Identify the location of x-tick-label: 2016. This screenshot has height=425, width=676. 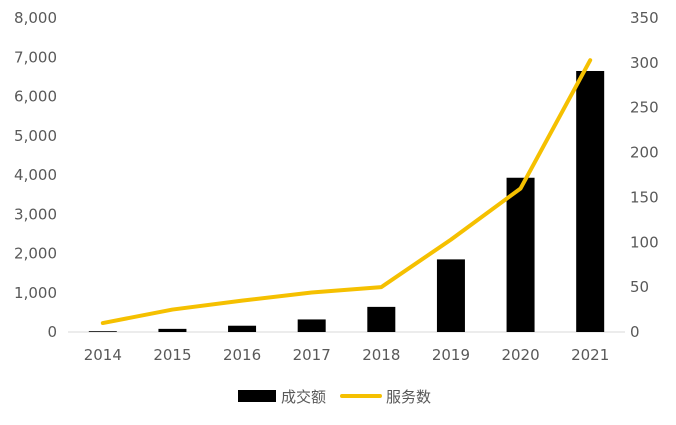
(242, 355).